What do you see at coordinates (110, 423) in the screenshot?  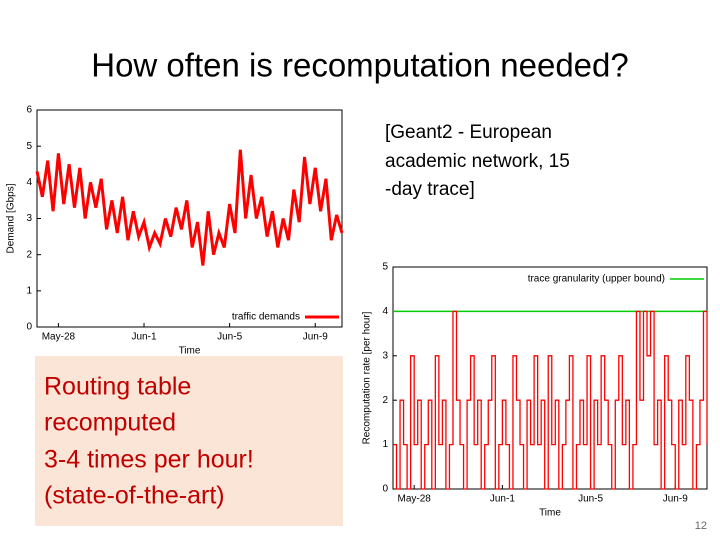 I see `callout-line: recomputed` at bounding box center [110, 423].